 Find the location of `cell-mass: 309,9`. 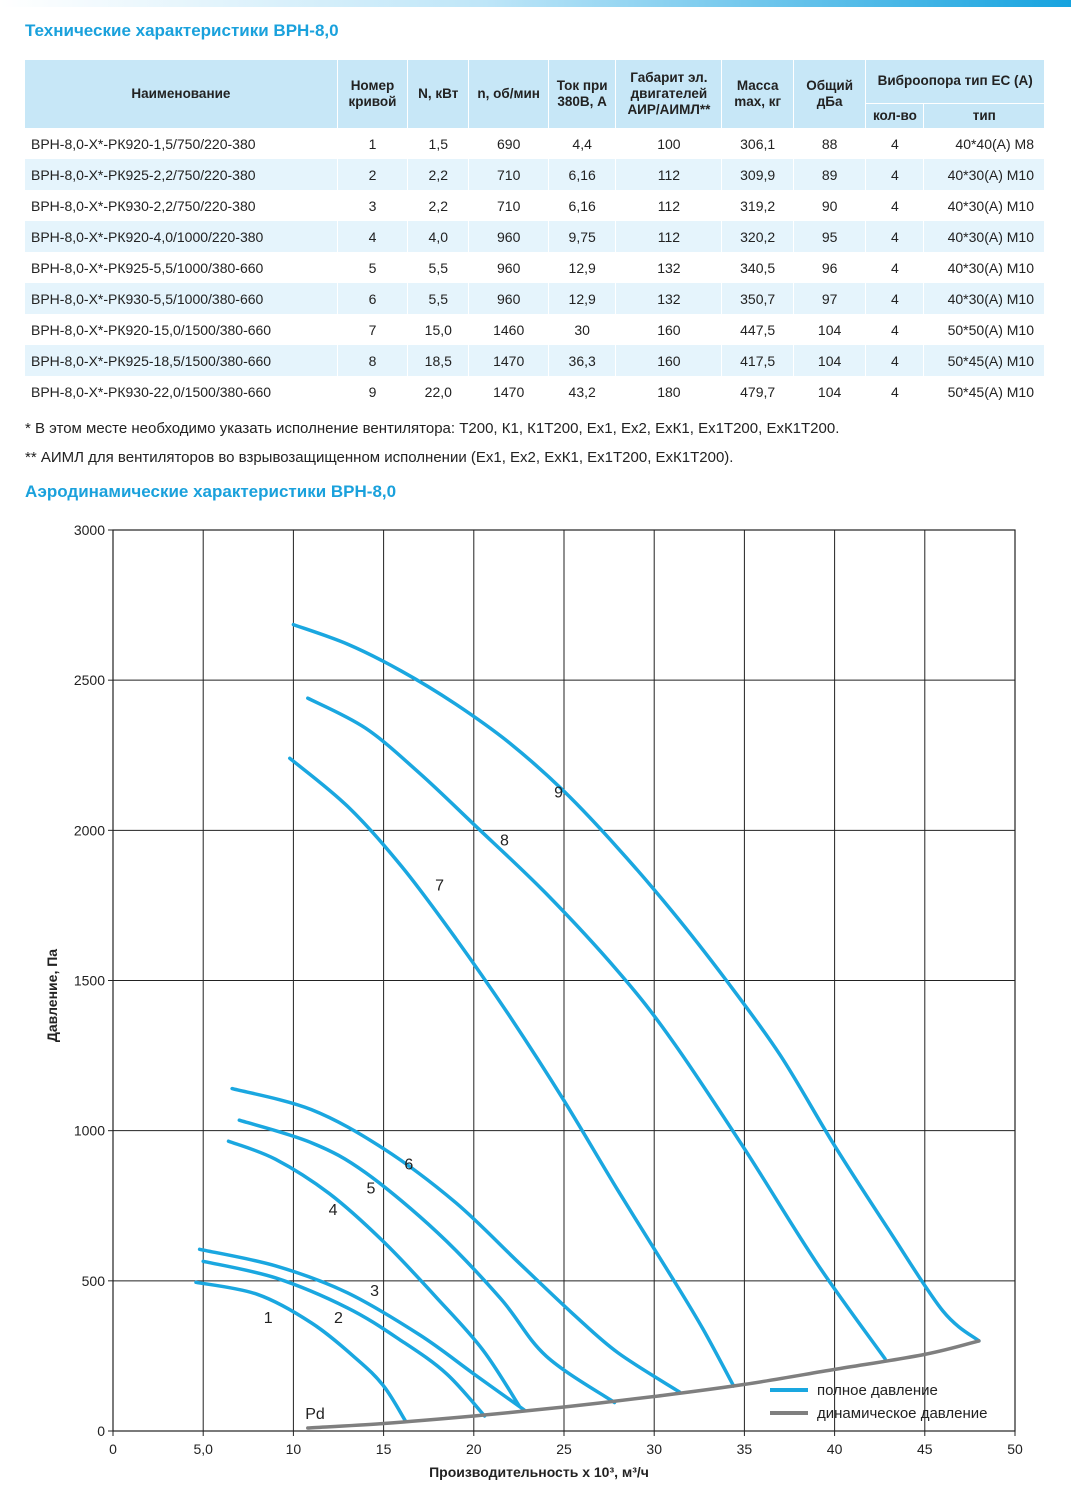

cell-mass: 309,9 is located at coordinates (757, 174).